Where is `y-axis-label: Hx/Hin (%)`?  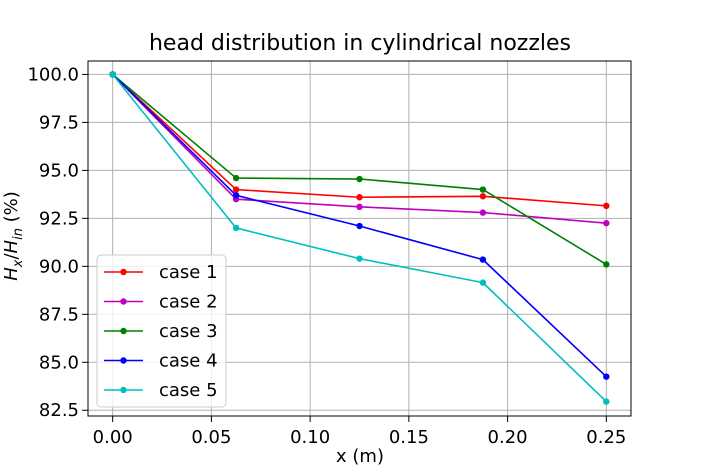
y-axis-label: Hx/Hin (%) is located at coordinates (13, 236).